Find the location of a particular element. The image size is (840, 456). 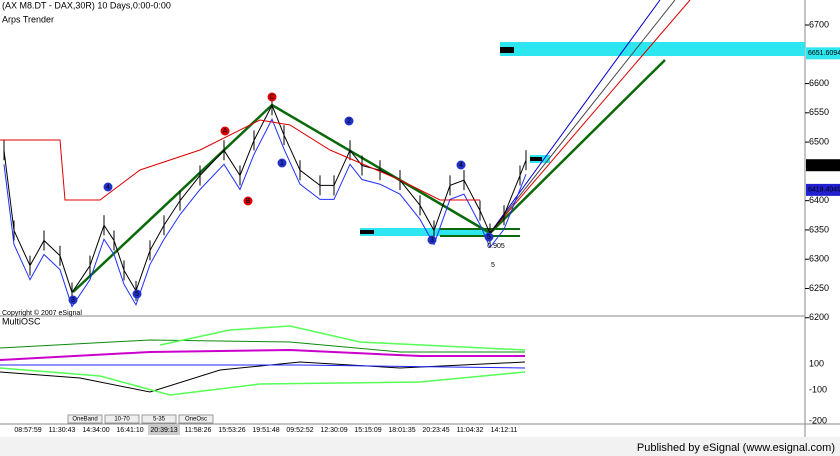

wave-label: B is located at coordinates (248, 201).